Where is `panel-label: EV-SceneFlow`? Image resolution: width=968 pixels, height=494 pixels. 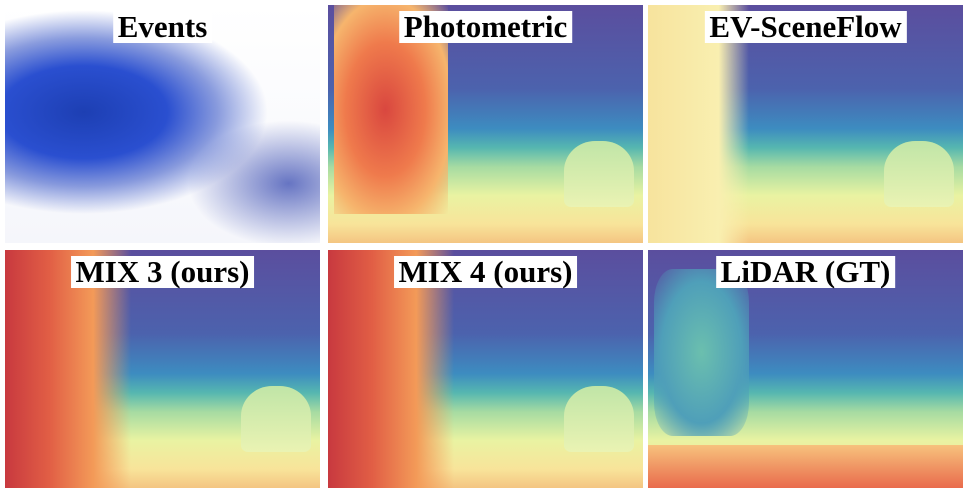 panel-label: EV-SceneFlow is located at coordinates (805, 27).